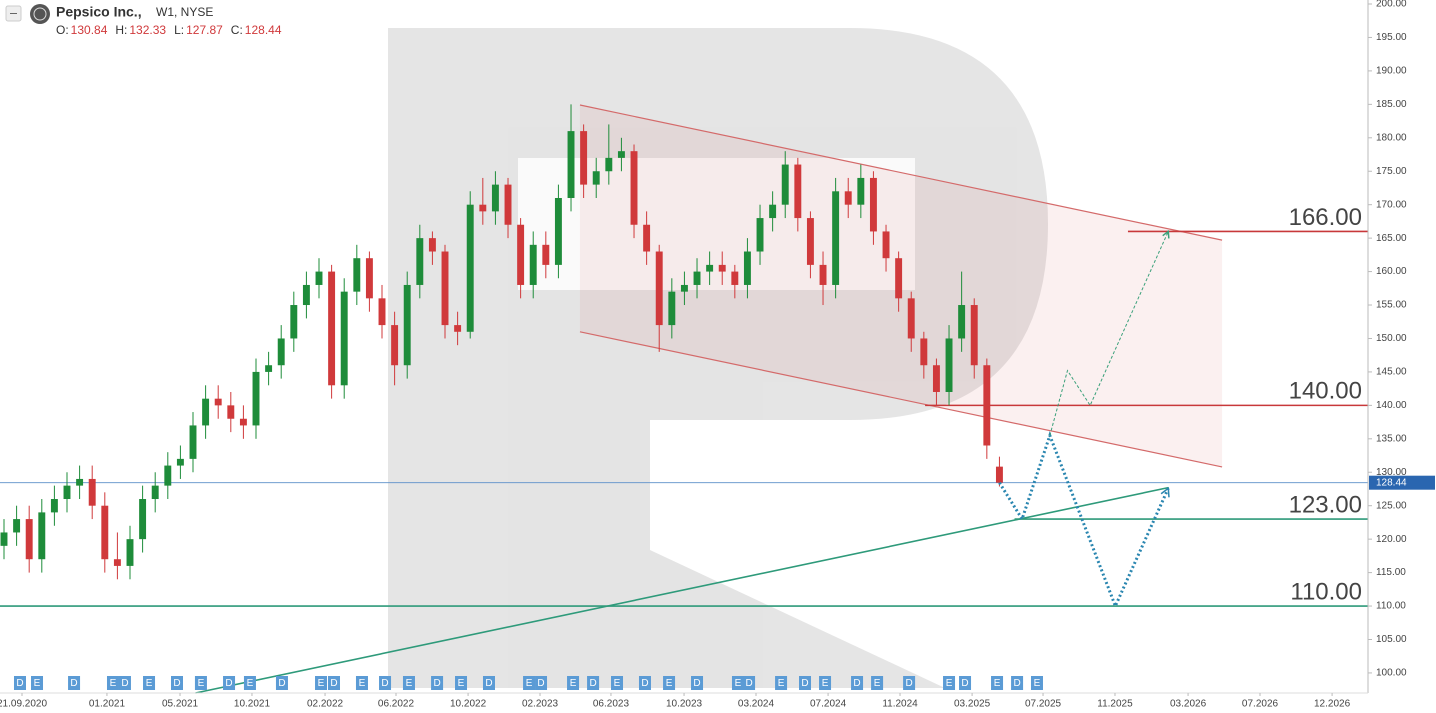 The image size is (1436, 713). Describe the element at coordinates (1043, 704) in the screenshot. I see `x-tick-label: 07.2025` at that location.